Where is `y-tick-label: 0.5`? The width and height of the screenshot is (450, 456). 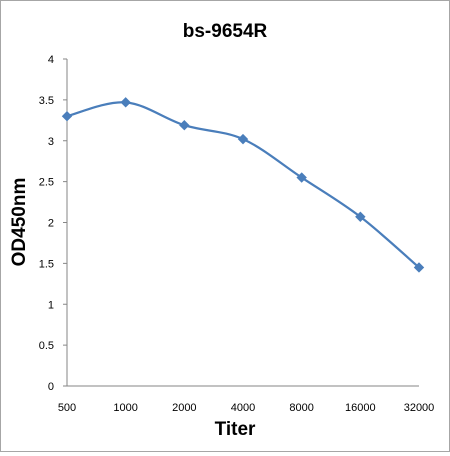 y-tick-label: 0.5 is located at coordinates (46, 346).